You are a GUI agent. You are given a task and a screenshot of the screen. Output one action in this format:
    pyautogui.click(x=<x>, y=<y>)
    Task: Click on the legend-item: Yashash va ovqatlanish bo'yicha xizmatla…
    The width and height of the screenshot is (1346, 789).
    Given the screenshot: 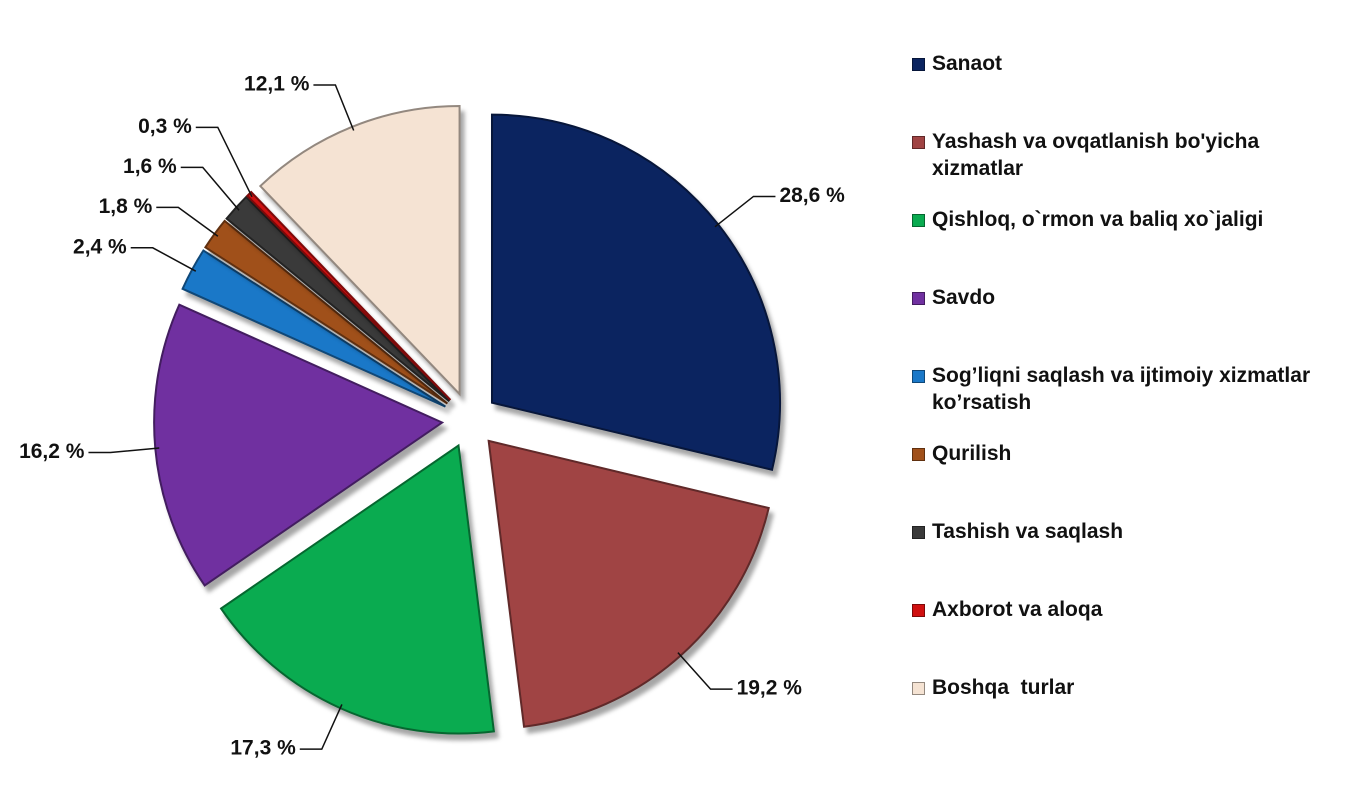 What is the action you would take?
    pyautogui.click(x=1127, y=167)
    